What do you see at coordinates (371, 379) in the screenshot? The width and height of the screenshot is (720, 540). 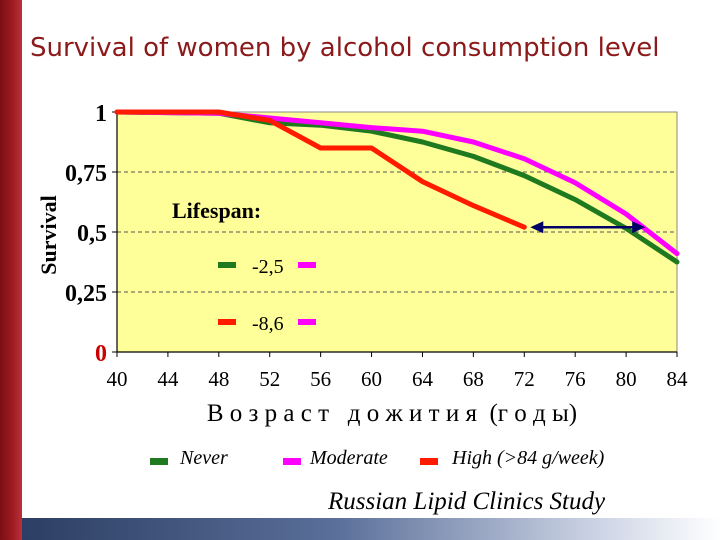 I see `x-tick-label: 60` at bounding box center [371, 379].